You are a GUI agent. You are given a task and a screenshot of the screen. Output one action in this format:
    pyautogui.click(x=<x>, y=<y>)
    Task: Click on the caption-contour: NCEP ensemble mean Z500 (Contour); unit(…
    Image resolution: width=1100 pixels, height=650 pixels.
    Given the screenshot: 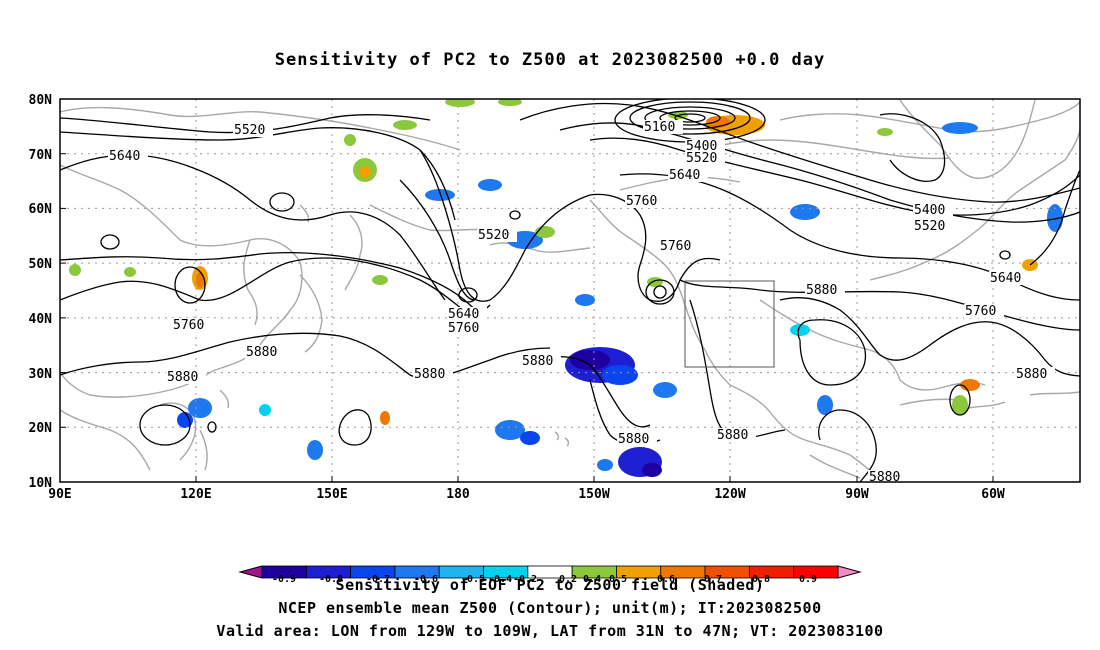 What is the action you would take?
    pyautogui.click(x=550, y=608)
    